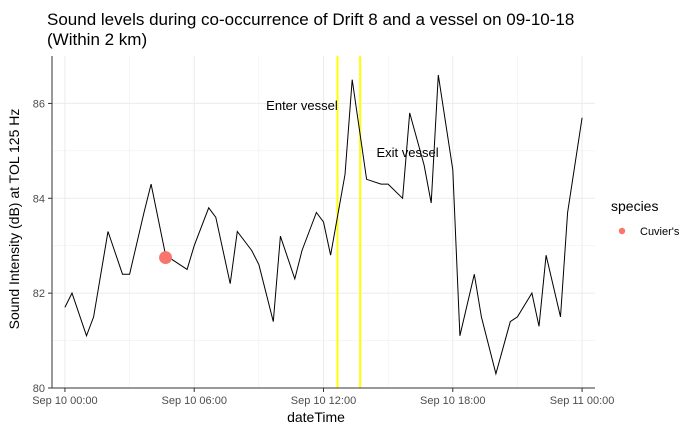  I want to click on y-tick-label: 82, so click(39, 294).